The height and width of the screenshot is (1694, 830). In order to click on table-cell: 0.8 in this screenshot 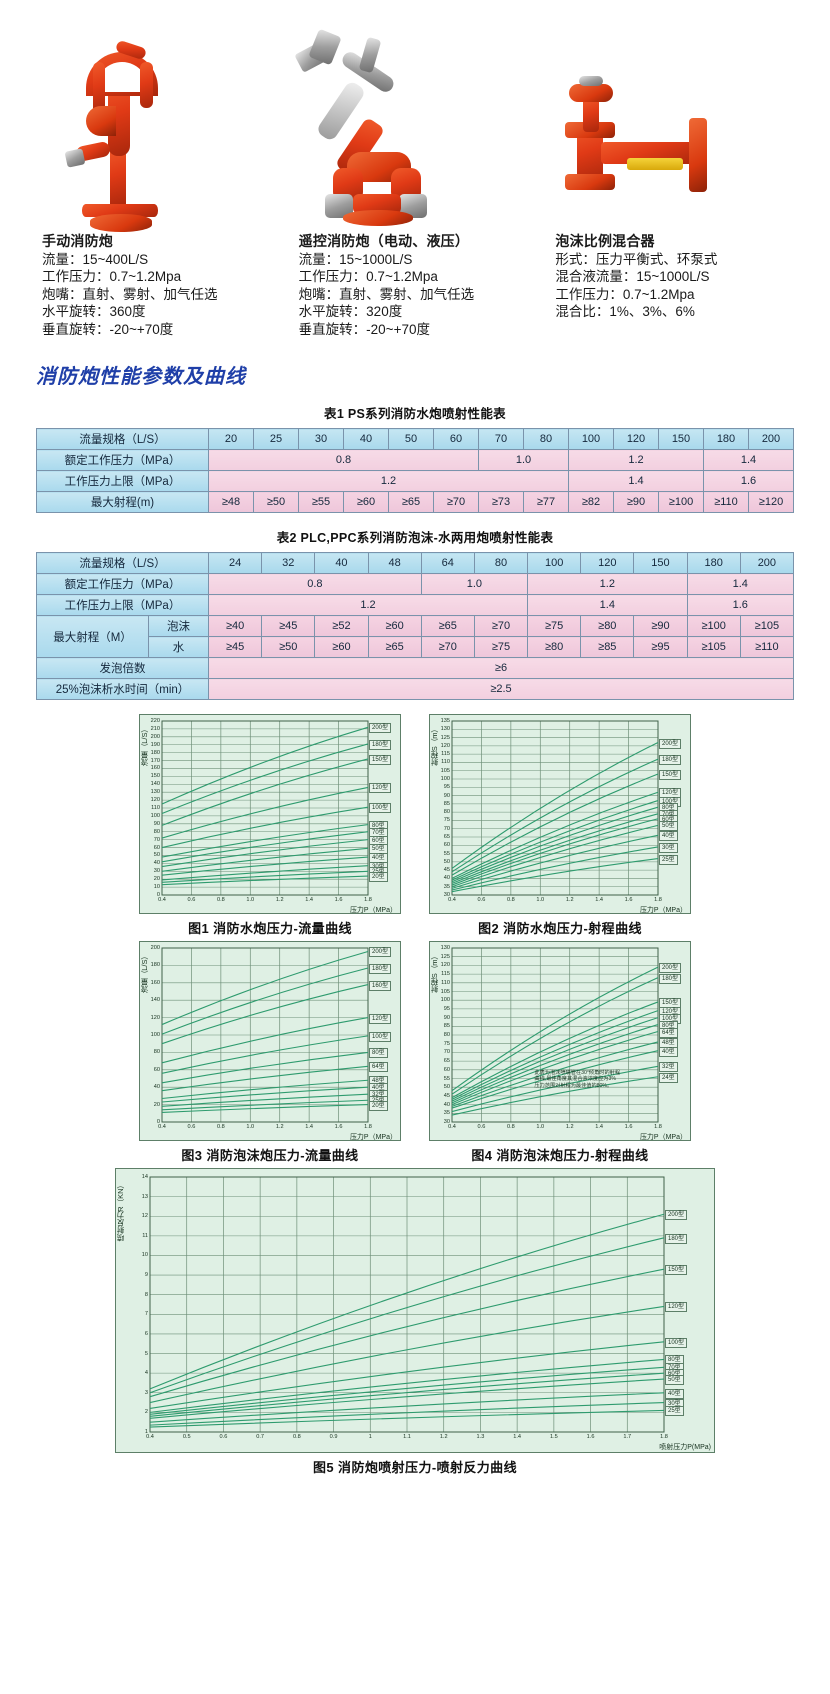, I will do `click(315, 584)`.